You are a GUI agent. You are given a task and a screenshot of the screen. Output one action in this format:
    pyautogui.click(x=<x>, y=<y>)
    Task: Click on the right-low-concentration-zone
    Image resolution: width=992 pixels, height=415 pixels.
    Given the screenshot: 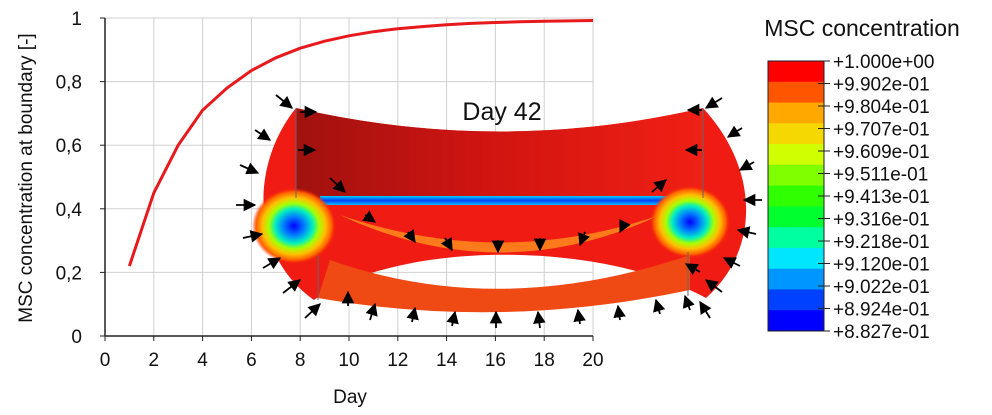 What is the action you would take?
    pyautogui.click(x=690, y=222)
    